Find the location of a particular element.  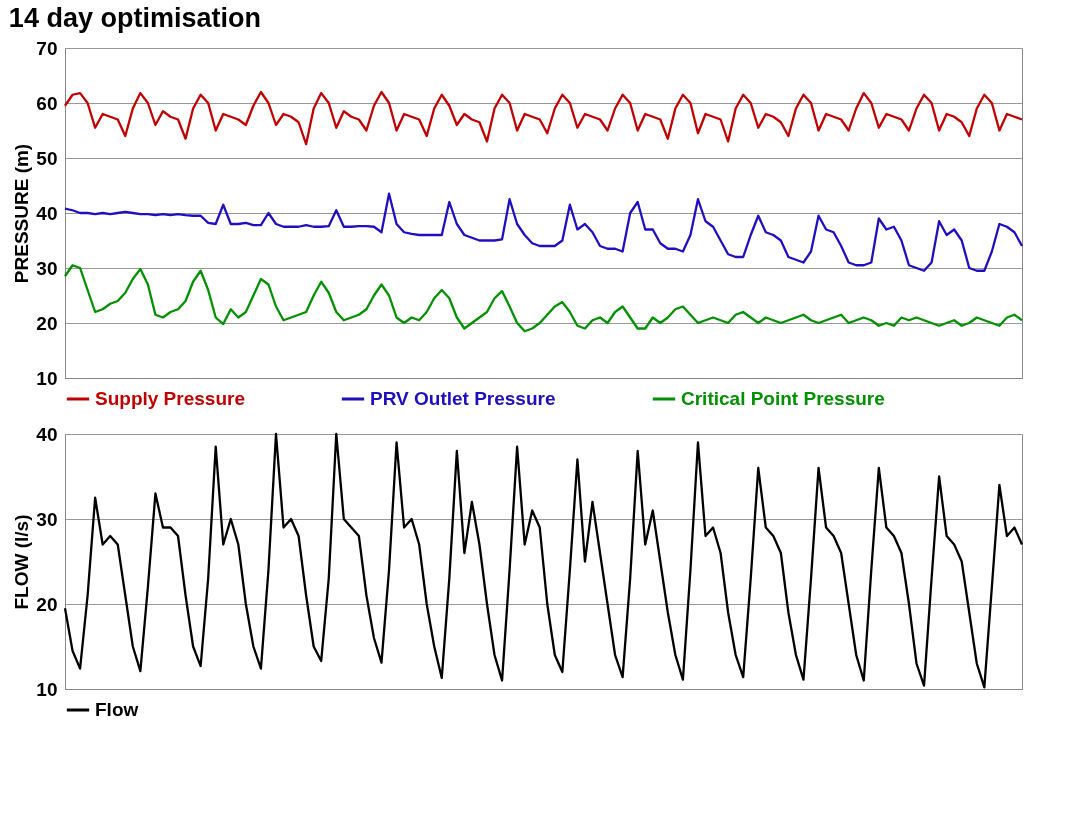

y-tick-label: 50 is located at coordinates (47, 158).